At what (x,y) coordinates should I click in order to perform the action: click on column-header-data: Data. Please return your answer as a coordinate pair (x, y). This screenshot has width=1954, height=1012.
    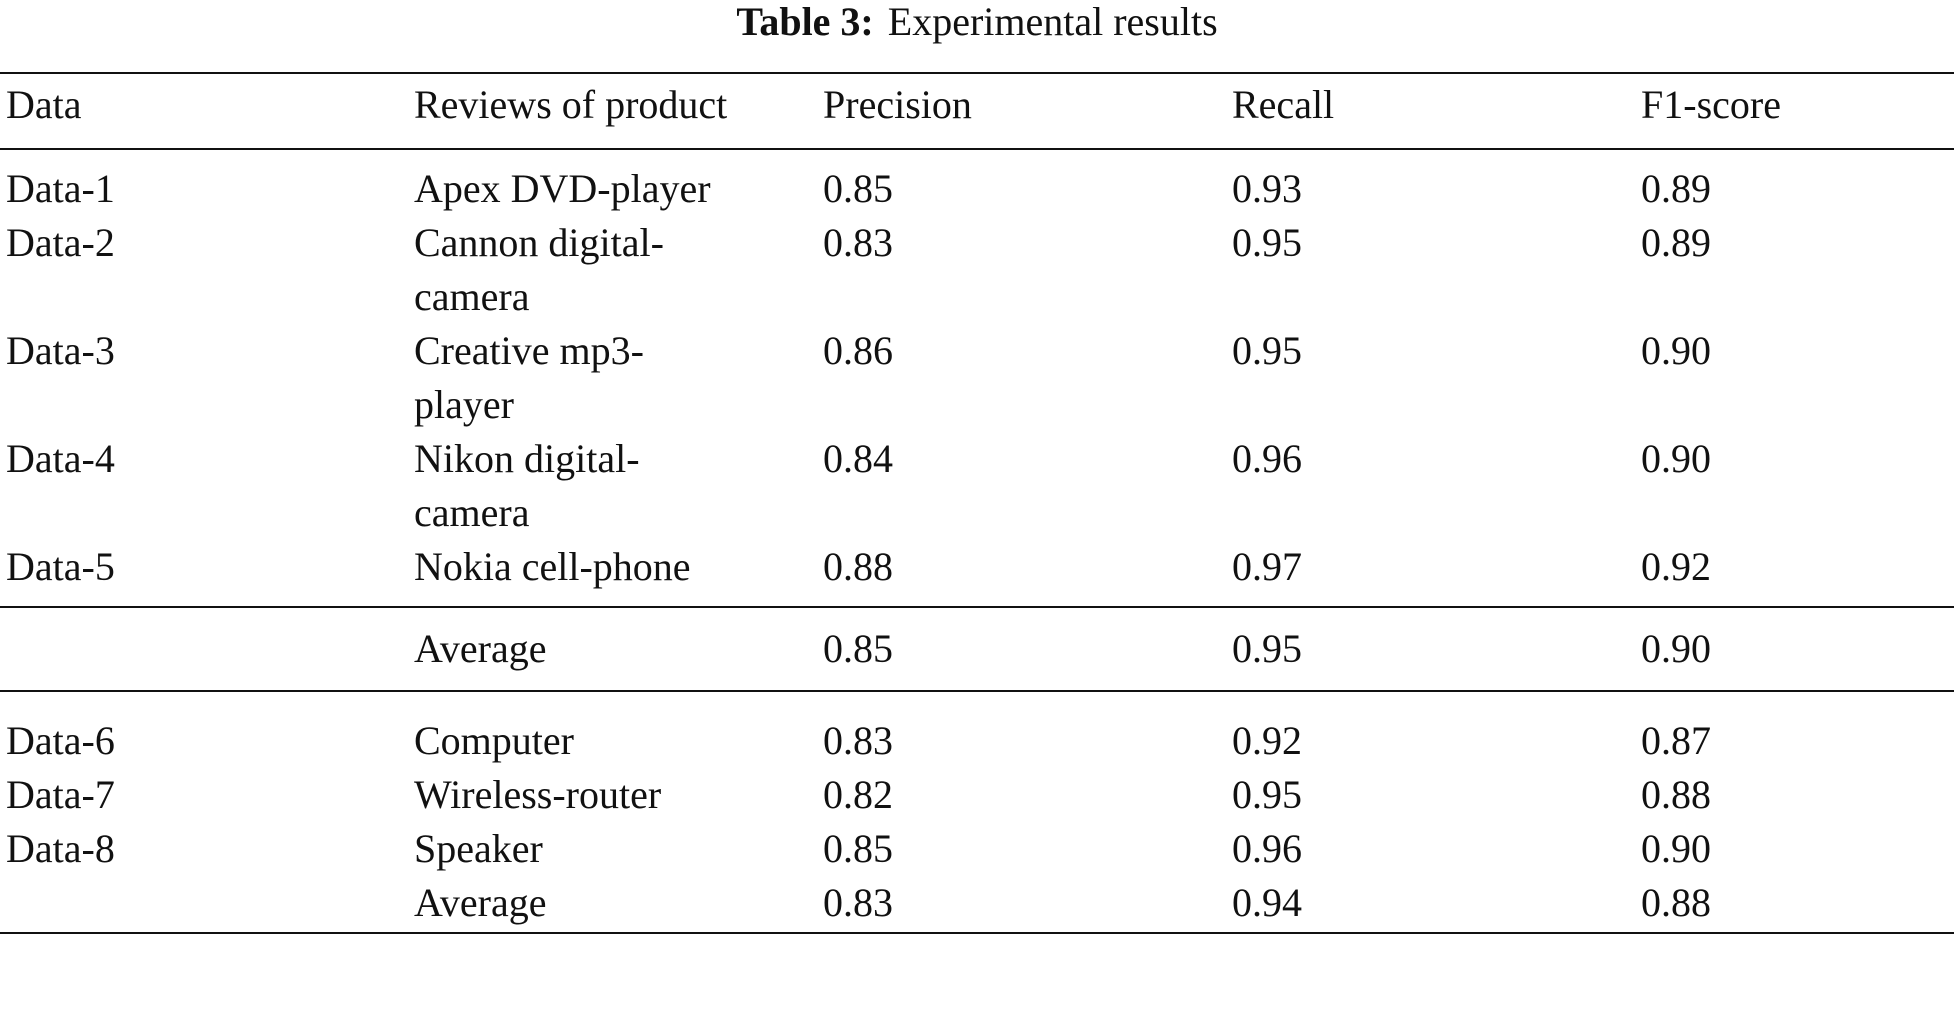
    Looking at the image, I should click on (44, 104).